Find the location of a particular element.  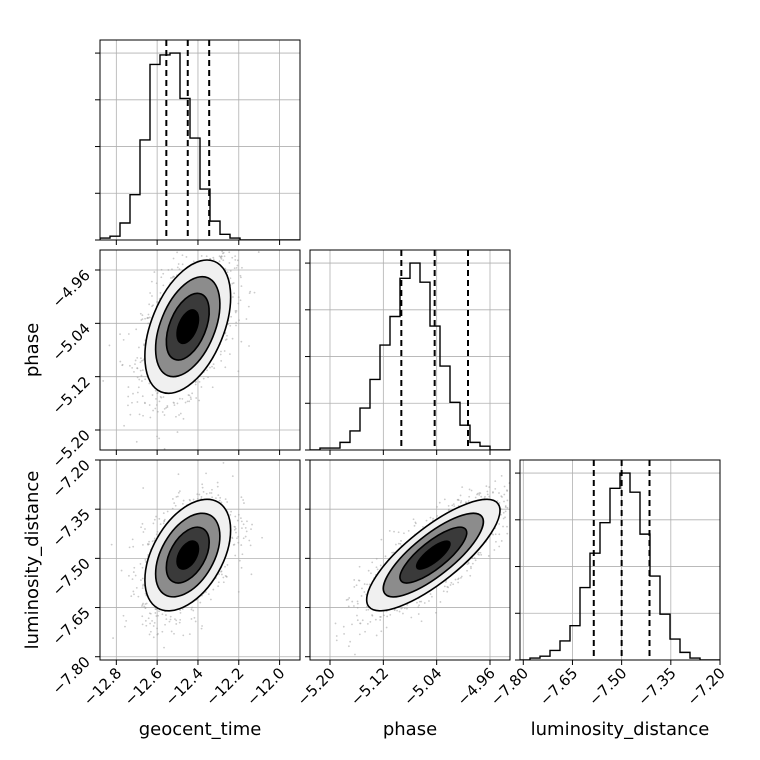

x-tick-label: −7.65 is located at coordinates (558, 686).